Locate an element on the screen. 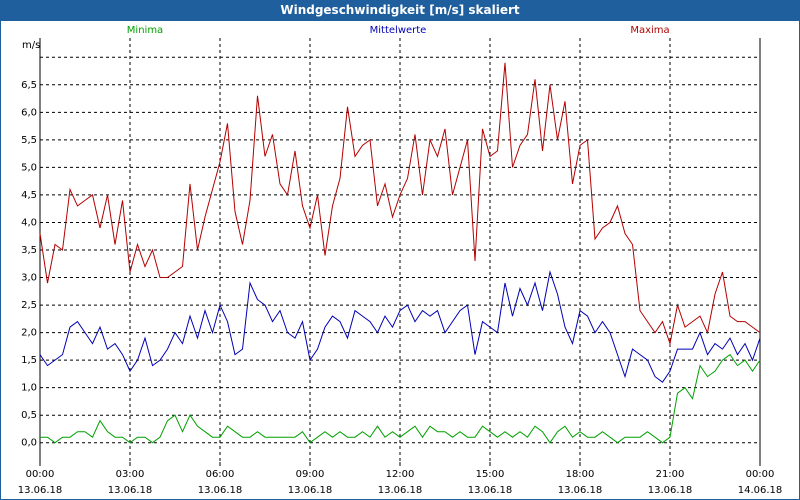  y-tick-label: 3,5 is located at coordinates (29, 250).